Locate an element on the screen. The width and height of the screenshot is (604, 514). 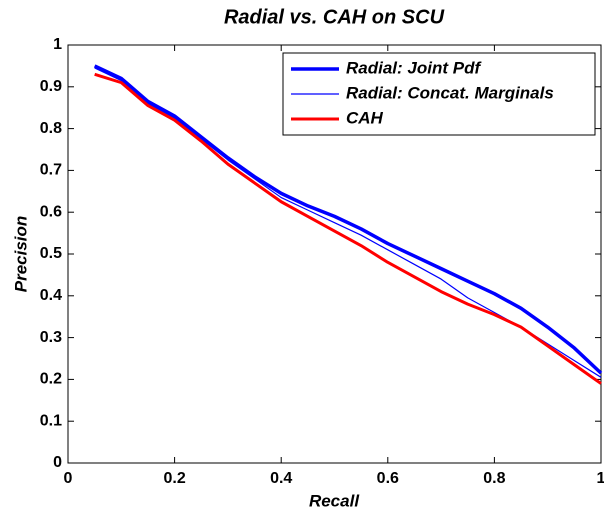
y-tick-label: 0.7 is located at coordinates (51, 170).